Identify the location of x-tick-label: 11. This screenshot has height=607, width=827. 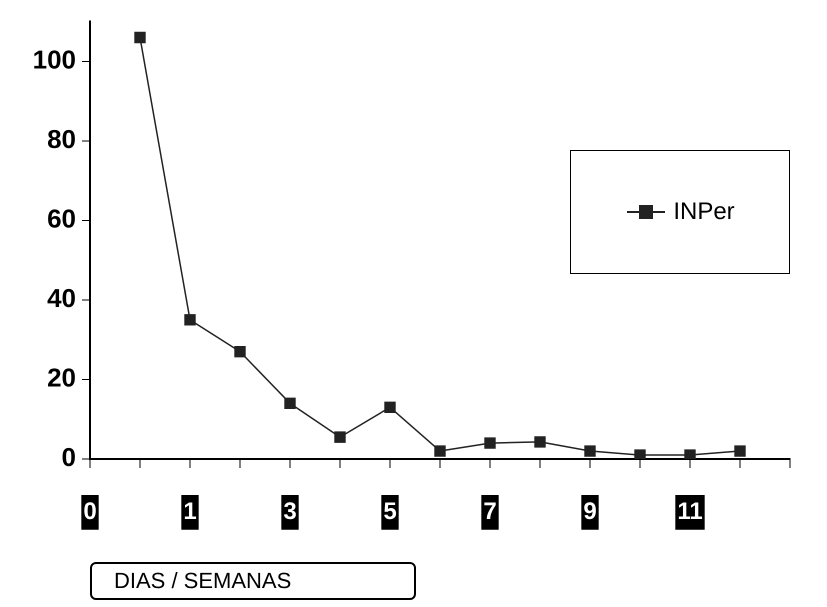
(690, 512).